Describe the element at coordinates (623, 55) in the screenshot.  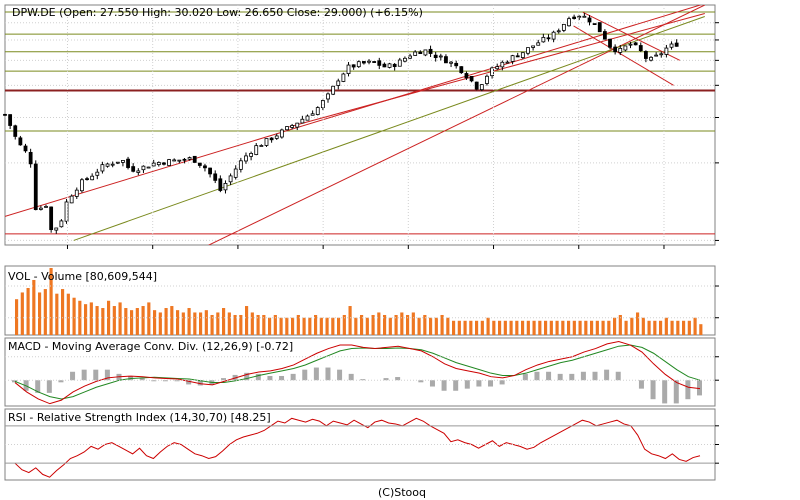
I see `down-channel-line` at that location.